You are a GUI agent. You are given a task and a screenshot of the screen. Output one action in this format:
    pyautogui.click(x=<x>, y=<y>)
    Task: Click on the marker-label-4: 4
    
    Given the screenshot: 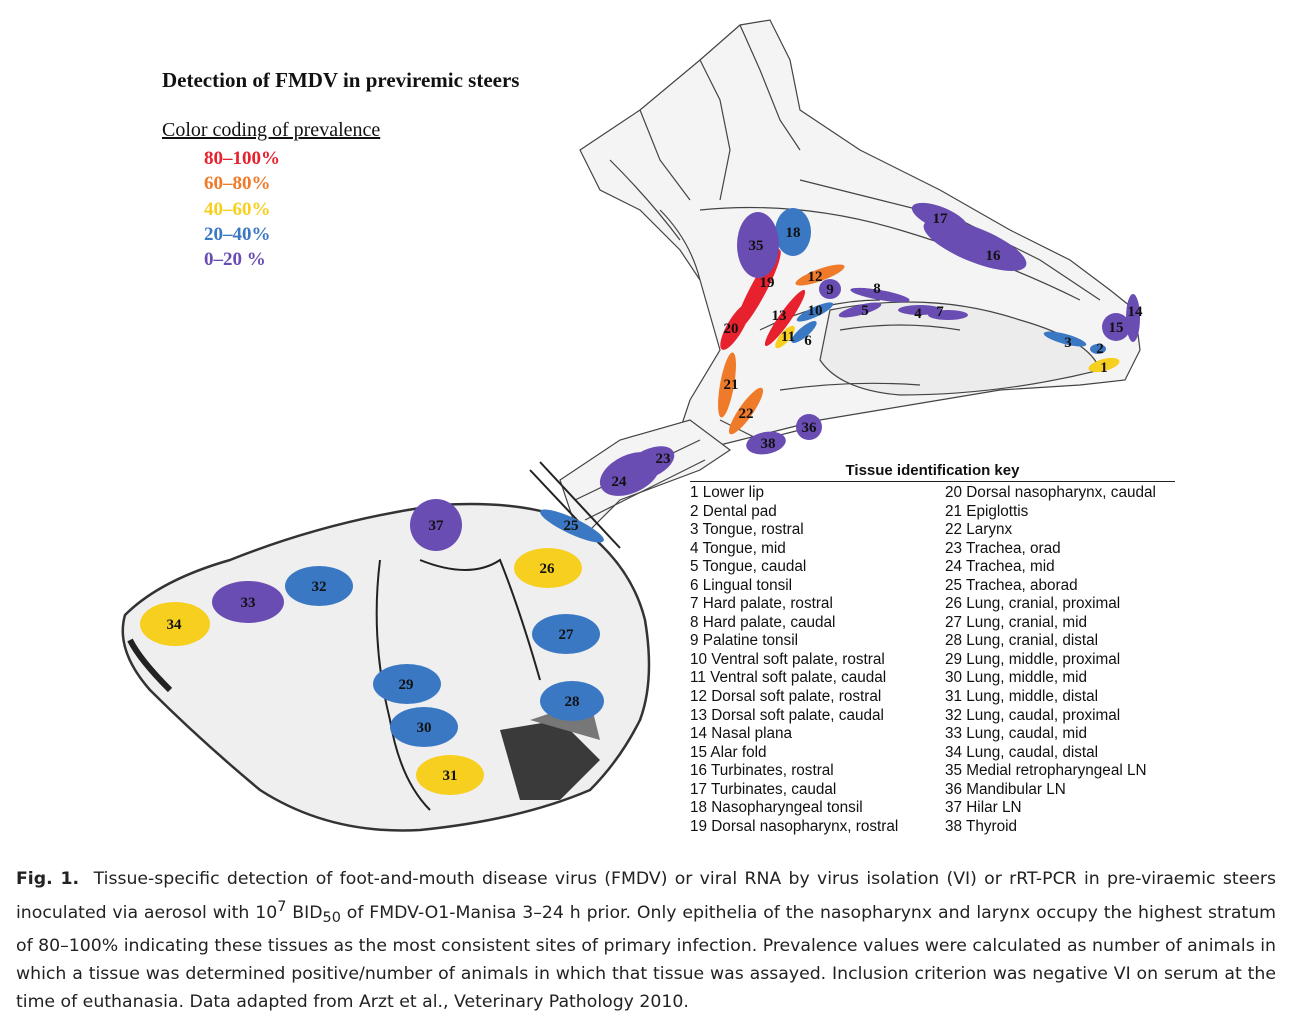 What is the action you would take?
    pyautogui.click(x=918, y=314)
    